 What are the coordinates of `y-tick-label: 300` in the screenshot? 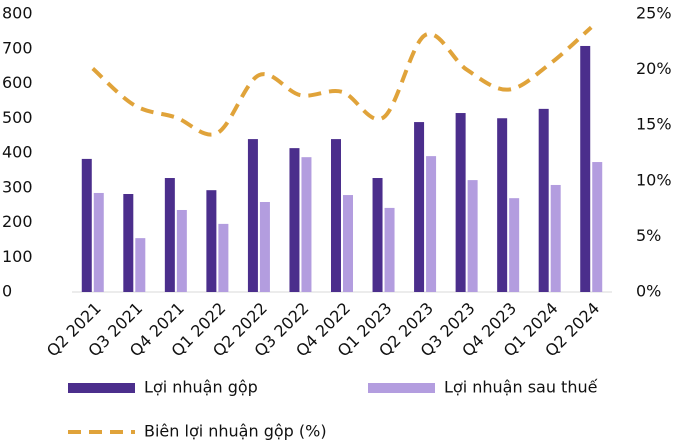 It's located at (17, 186).